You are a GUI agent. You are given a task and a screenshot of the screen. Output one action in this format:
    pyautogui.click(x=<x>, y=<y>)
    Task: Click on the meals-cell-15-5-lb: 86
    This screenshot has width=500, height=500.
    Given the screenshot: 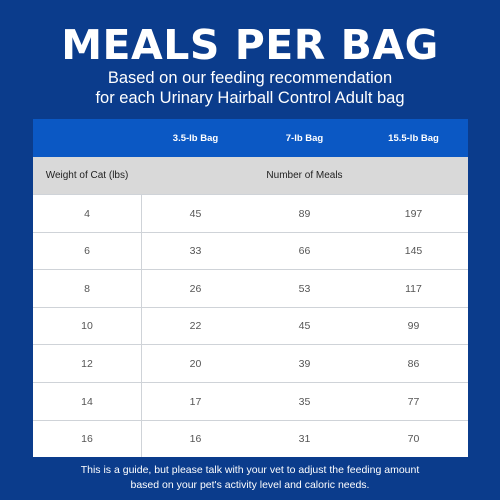 What is the action you would take?
    pyautogui.click(x=413, y=363)
    